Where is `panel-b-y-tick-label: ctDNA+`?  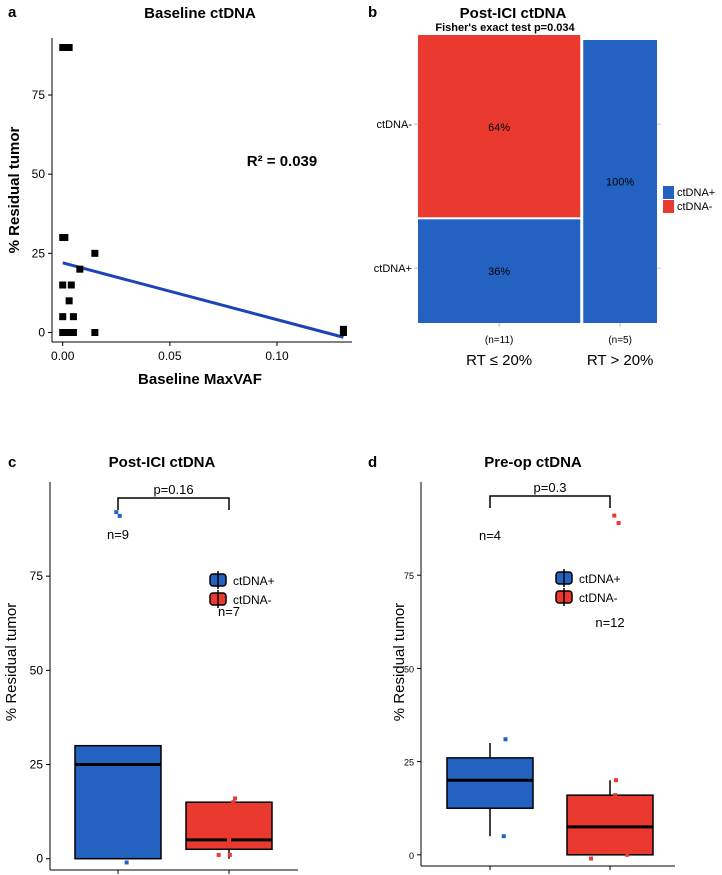 panel-b-y-tick-label: ctDNA+ is located at coordinates (393, 269).